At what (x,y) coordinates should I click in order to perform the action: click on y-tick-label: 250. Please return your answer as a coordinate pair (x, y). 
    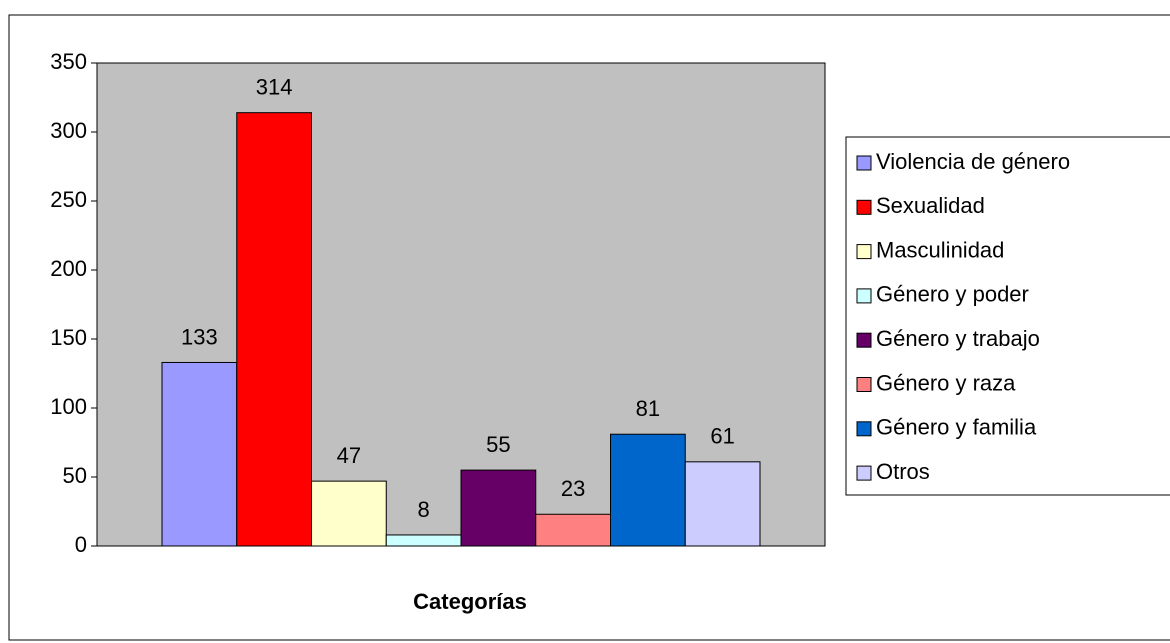
    Looking at the image, I should click on (68, 199).